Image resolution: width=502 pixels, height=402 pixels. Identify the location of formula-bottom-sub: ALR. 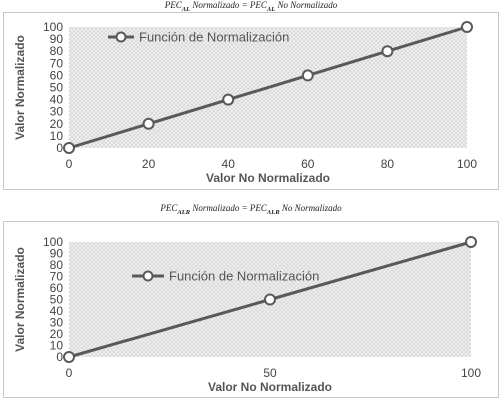
(184, 212).